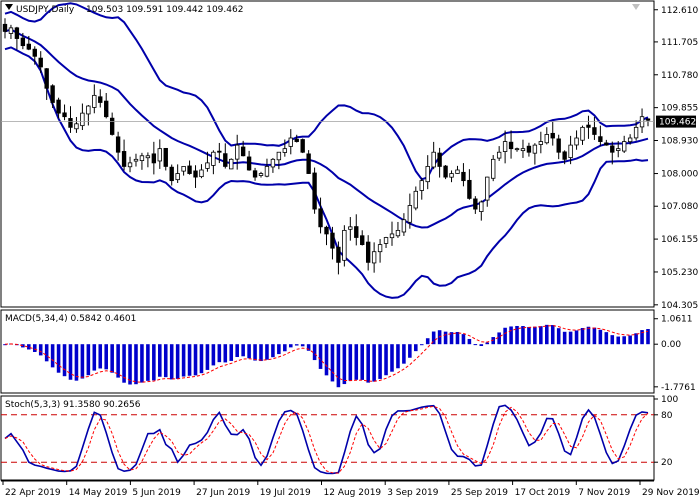 This screenshot has width=700, height=500. I want to click on price-tick-label: 104.305, so click(679, 306).